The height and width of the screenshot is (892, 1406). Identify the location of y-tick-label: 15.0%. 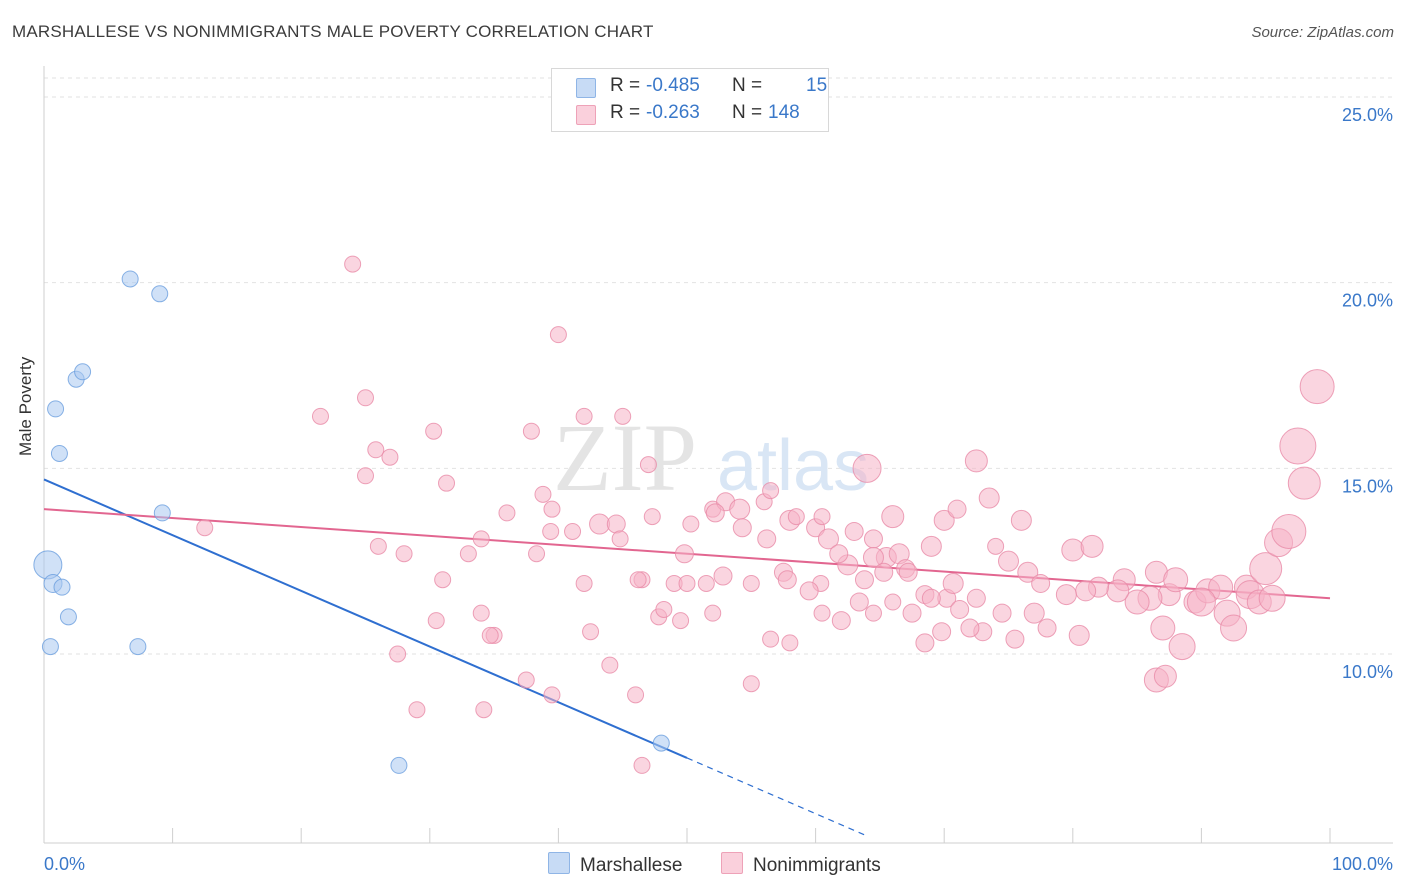
(1367, 486).